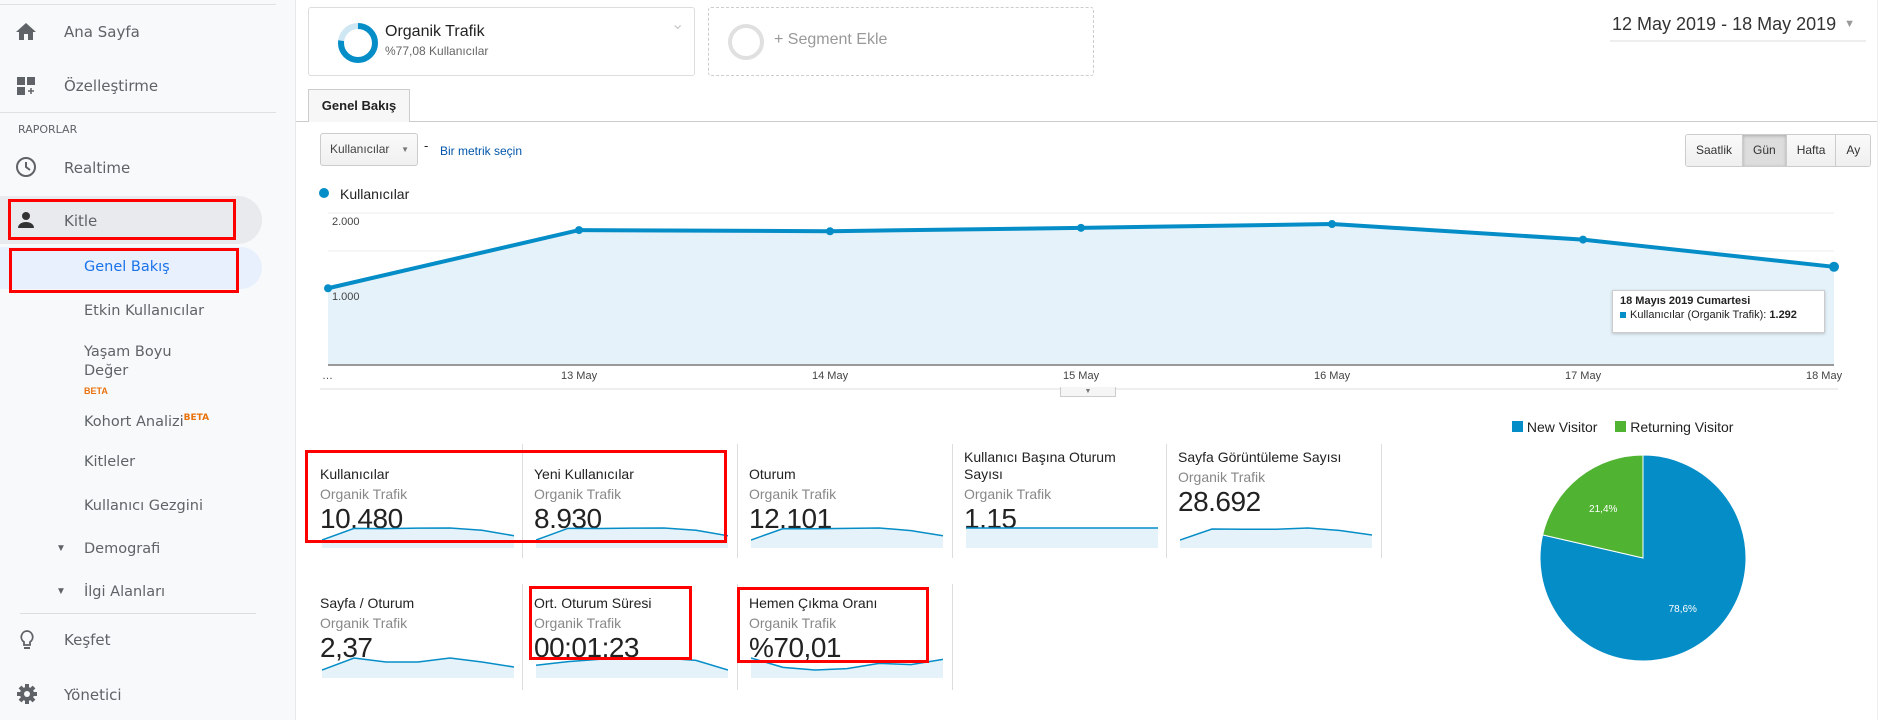  What do you see at coordinates (584, 474) in the screenshot?
I see `metric-title: Yeni Kullanıcılar` at bounding box center [584, 474].